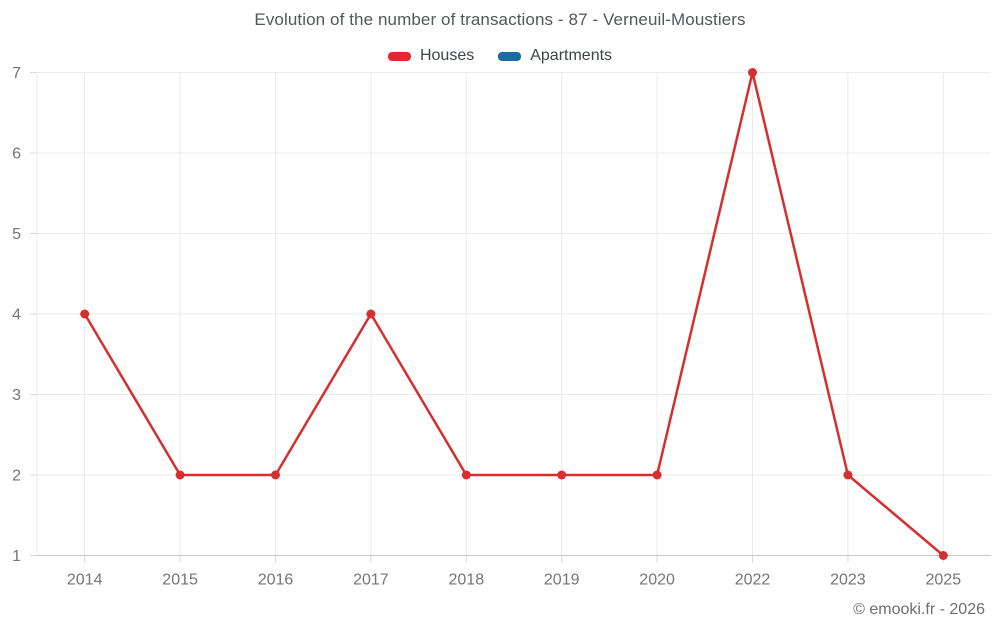  I want to click on legend-item-houses: Houses, so click(431, 56).